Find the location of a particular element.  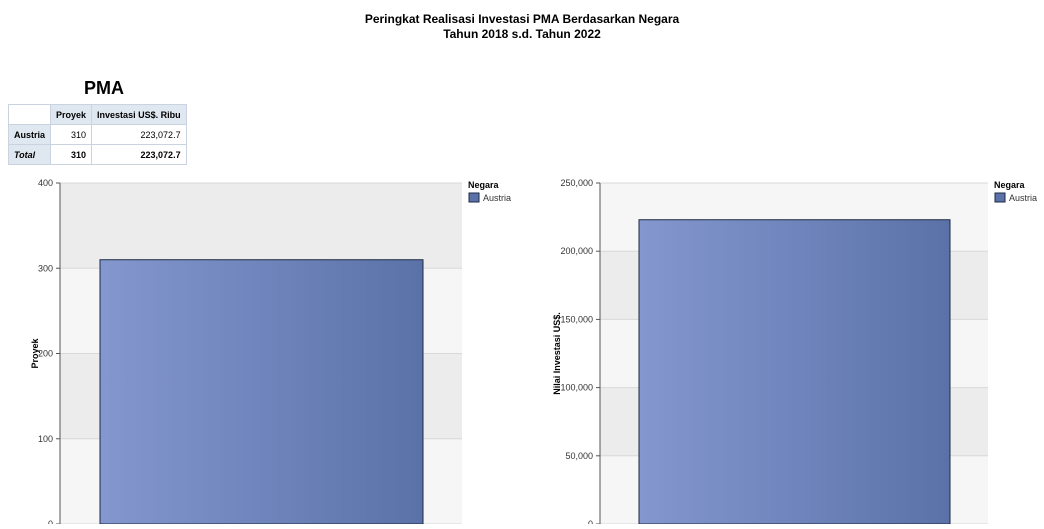

y-tick-label: 100,000 is located at coordinates (576, 388).